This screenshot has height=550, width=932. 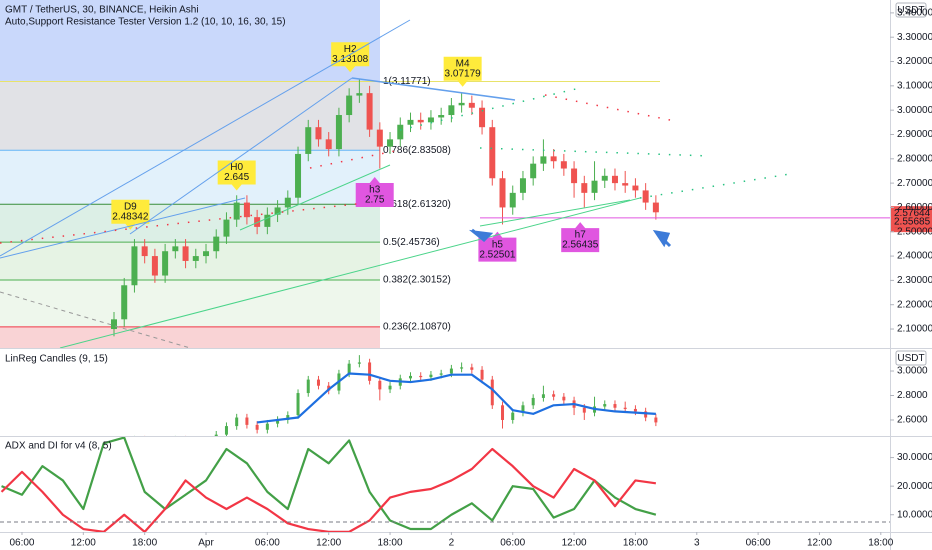 I want to click on dashed-line, so click(x=95, y=319).